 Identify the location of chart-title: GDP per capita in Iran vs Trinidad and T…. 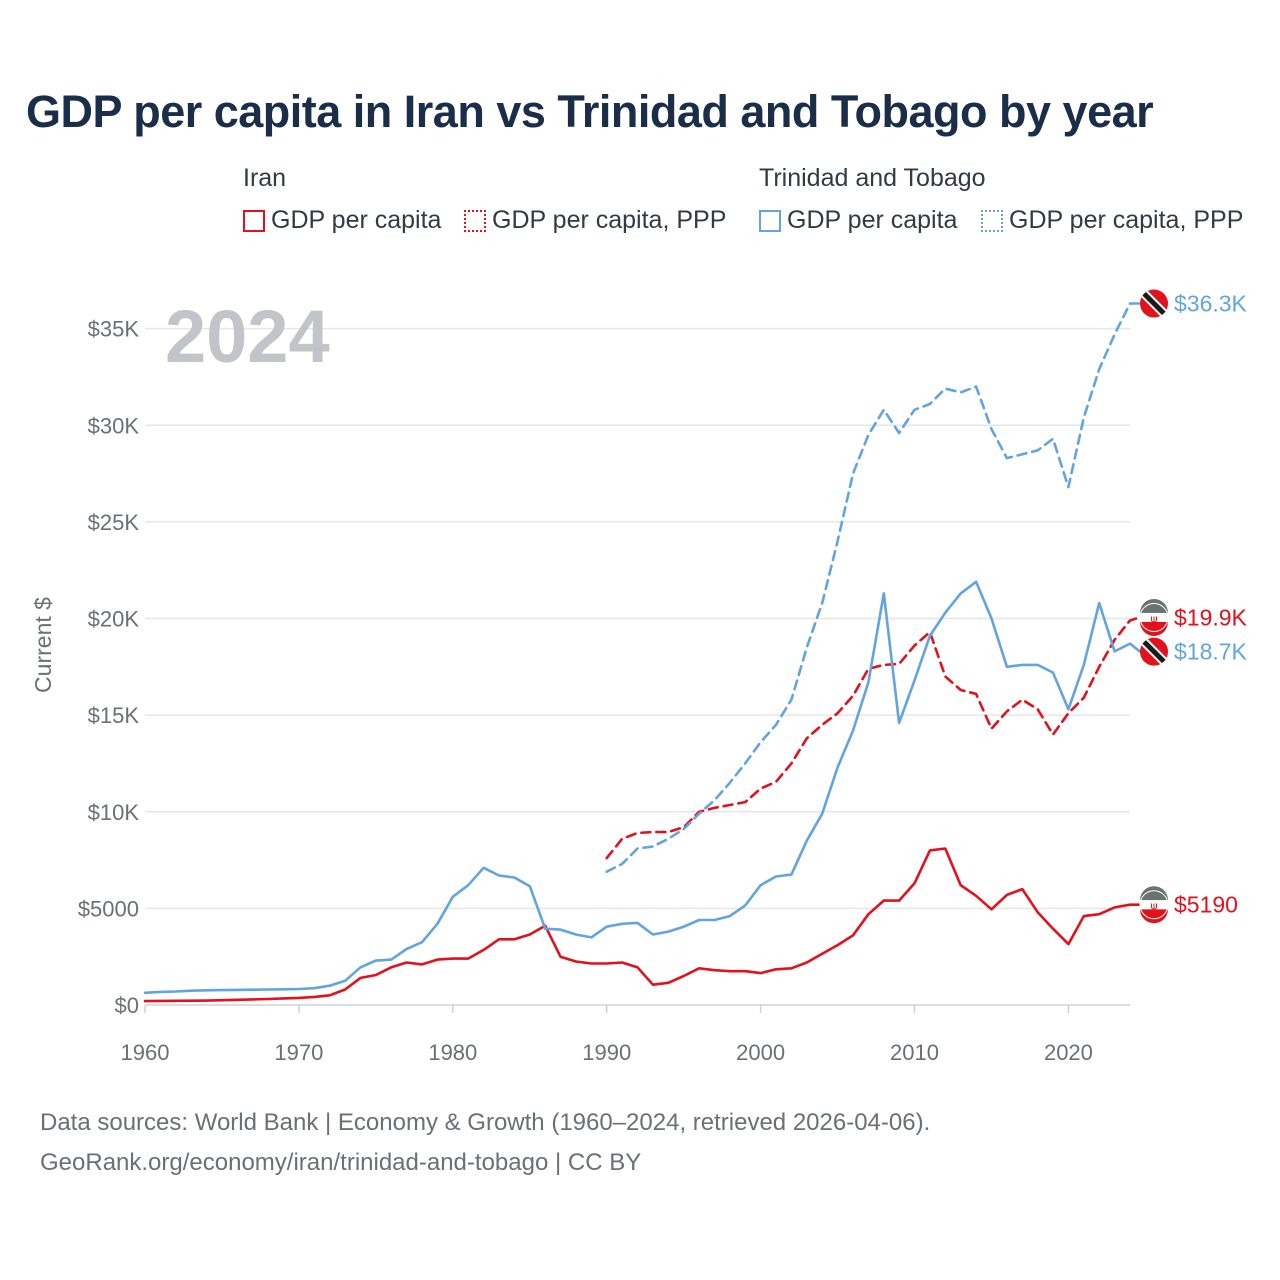
(590, 111).